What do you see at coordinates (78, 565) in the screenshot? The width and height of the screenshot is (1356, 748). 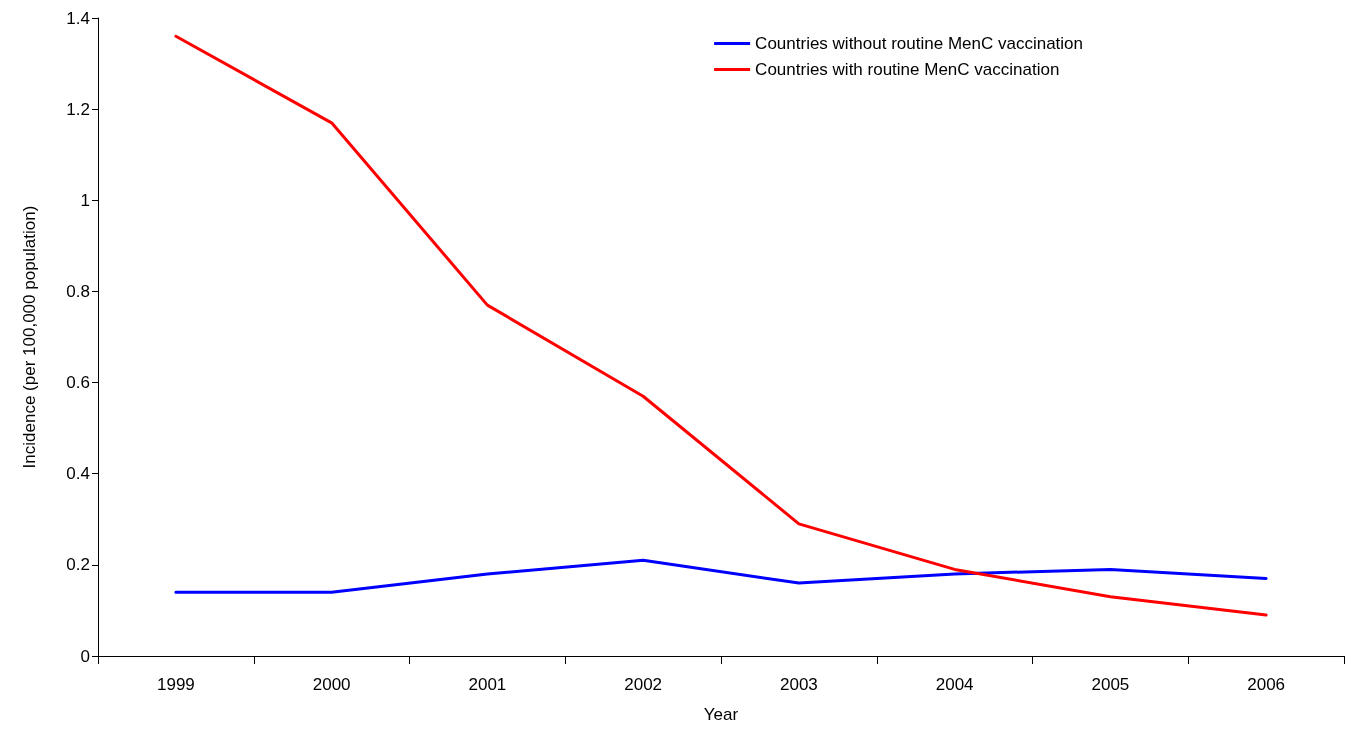 I see `y-tick-label: 0.2` at bounding box center [78, 565].